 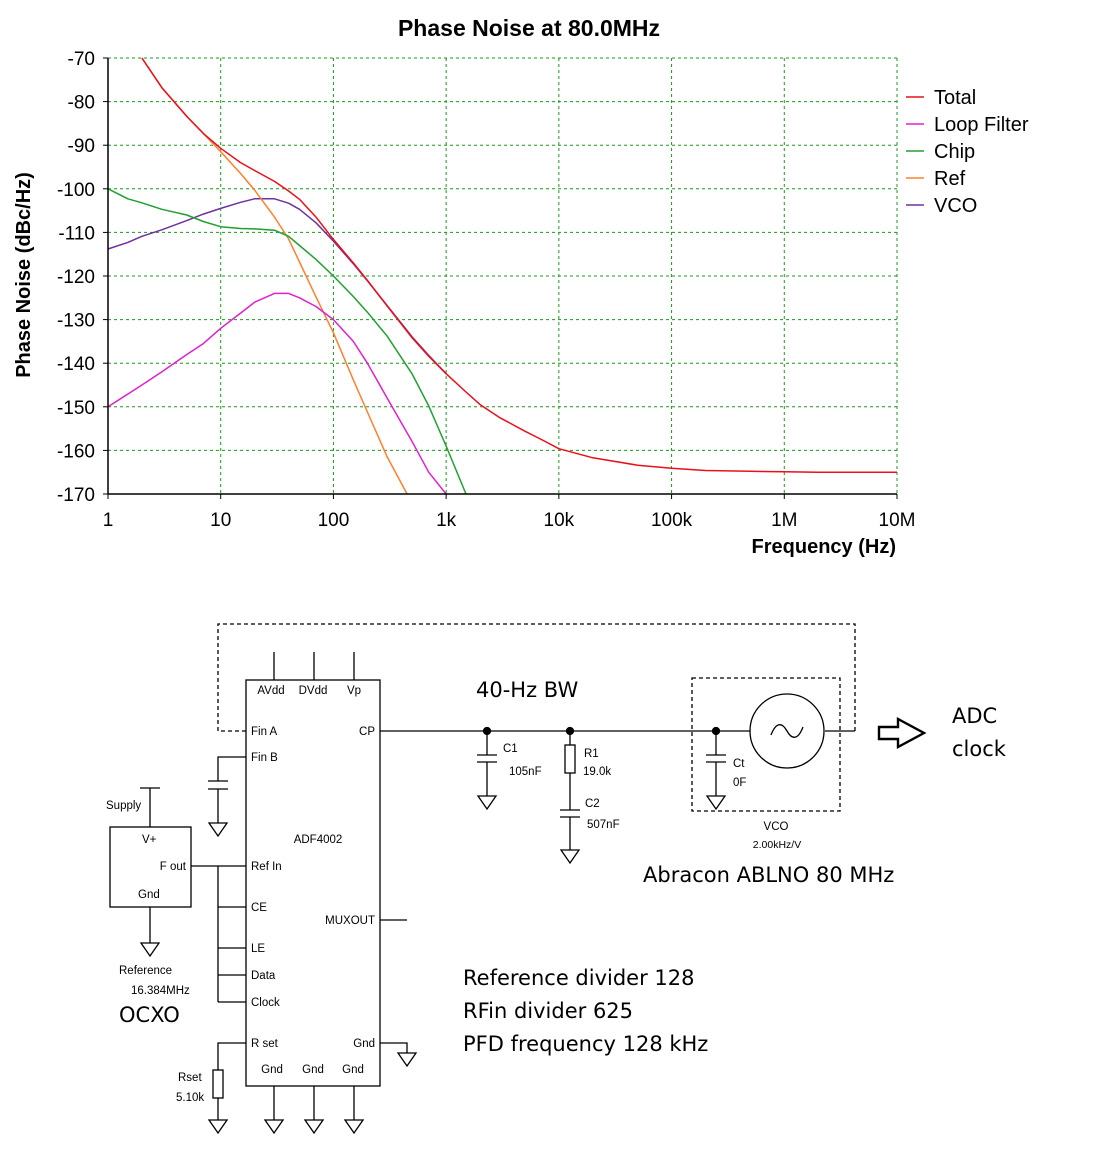 I want to click on chart-legend: Total Loop Filter Chip Ref VCO, so click(x=967, y=152).